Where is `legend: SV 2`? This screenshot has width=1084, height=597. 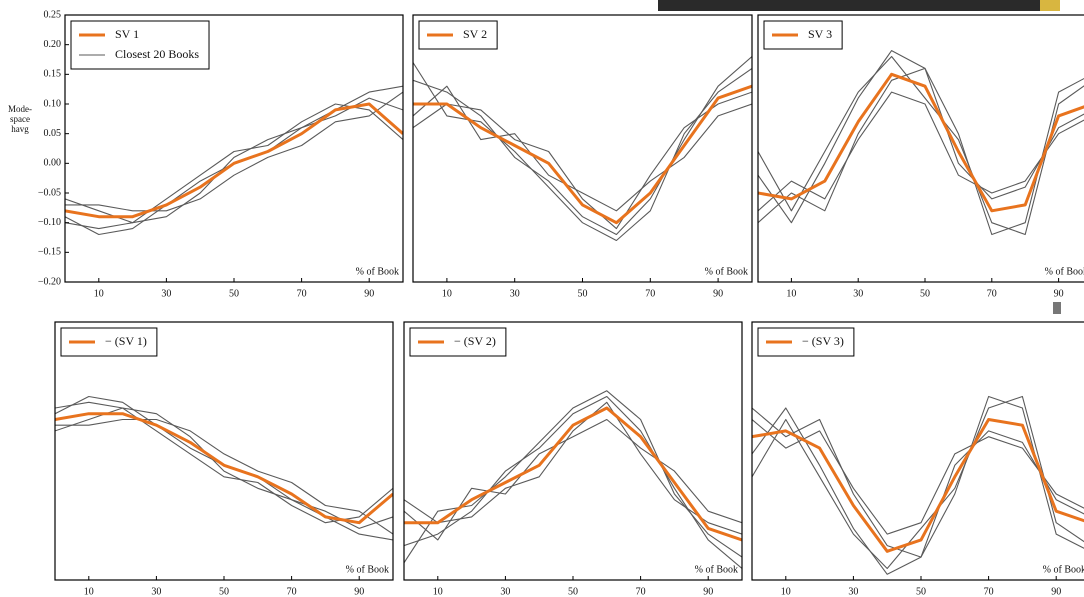
legend: SV 2 is located at coordinates (458, 35).